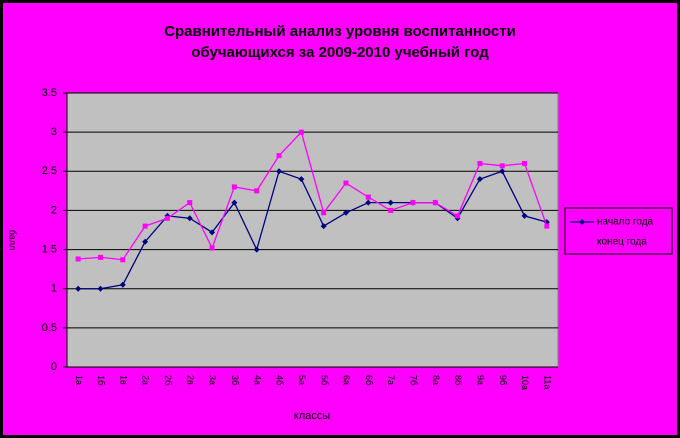 This screenshot has width=680, height=438. Describe the element at coordinates (146, 380) in the screenshot. I see `x-tick-label: 2а` at that location.